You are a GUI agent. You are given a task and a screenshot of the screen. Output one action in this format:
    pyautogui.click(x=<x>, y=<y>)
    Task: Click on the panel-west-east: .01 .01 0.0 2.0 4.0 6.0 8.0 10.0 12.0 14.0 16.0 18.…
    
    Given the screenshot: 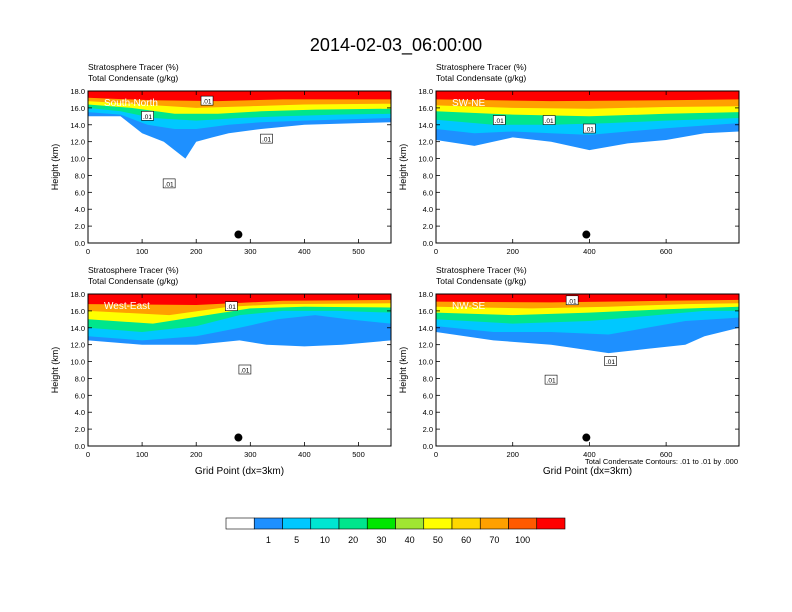 What is the action you would take?
    pyautogui.click(x=221, y=371)
    